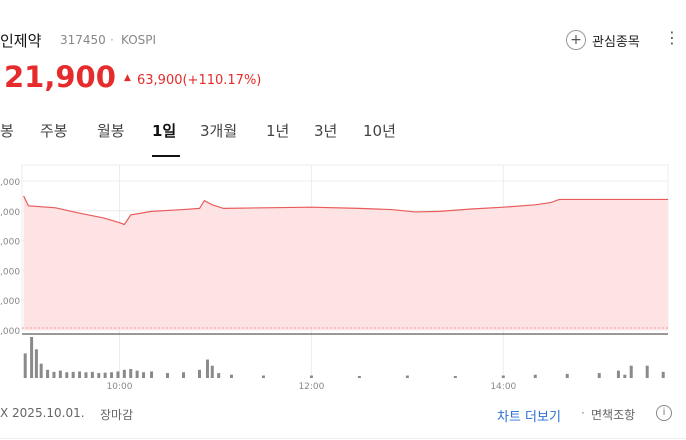 The width and height of the screenshot is (686, 440). What do you see at coordinates (326, 131) in the screenshot?
I see `tab: 3년` at bounding box center [326, 131].